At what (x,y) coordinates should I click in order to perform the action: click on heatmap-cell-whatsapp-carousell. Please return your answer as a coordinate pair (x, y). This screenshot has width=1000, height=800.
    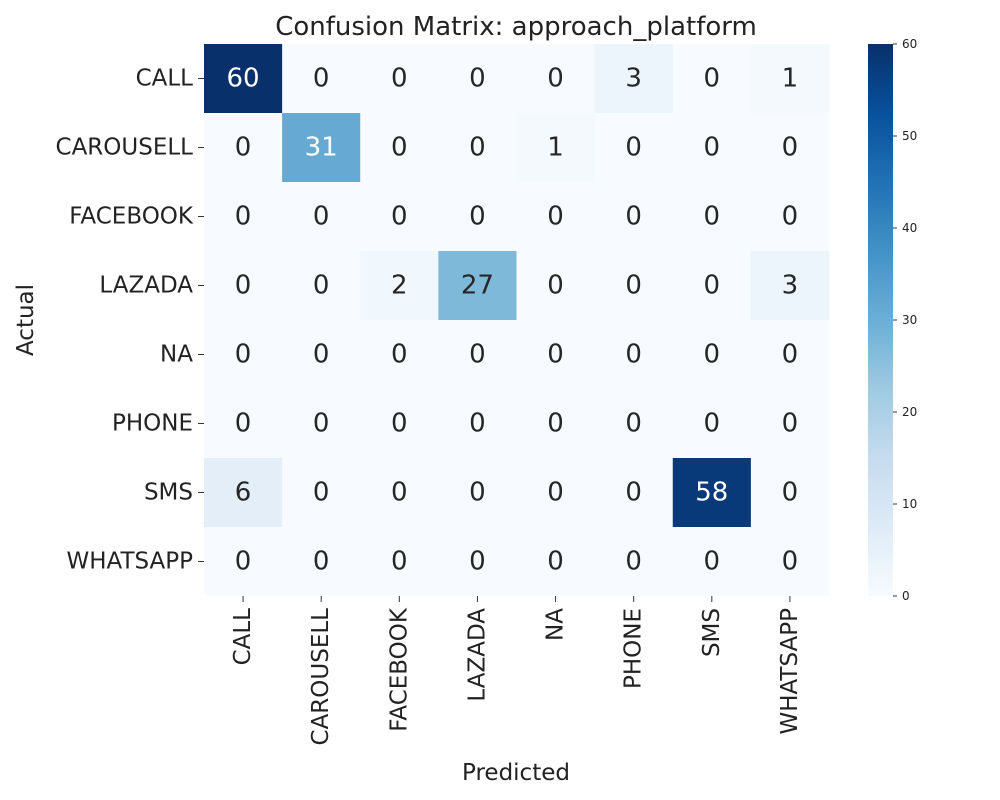
    Looking at the image, I should click on (321, 562).